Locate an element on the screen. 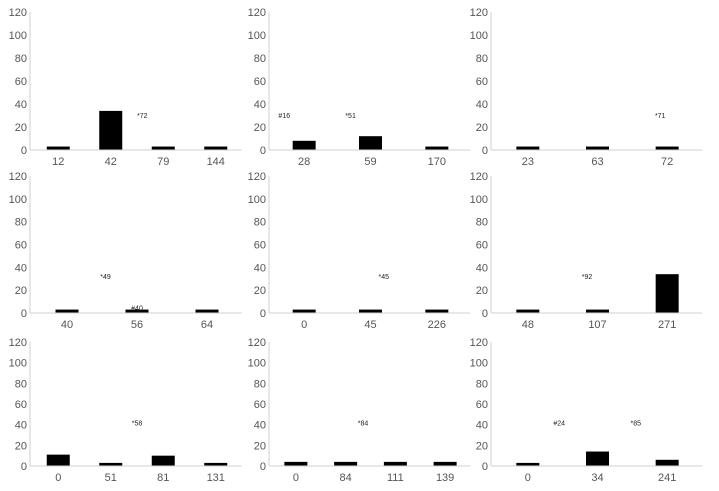  x-tick-label: 144 is located at coordinates (216, 162).